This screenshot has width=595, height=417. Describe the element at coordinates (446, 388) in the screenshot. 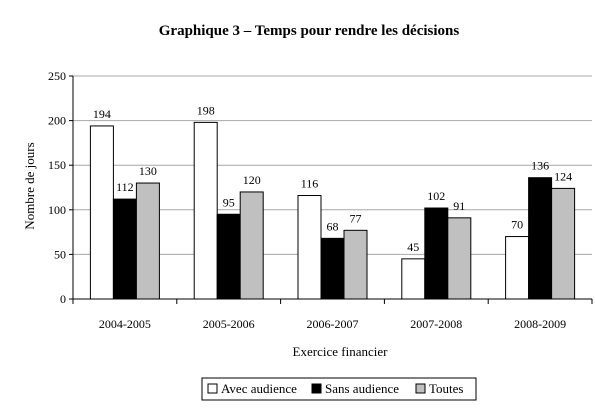

I see `legend-label: Toutes` at that location.